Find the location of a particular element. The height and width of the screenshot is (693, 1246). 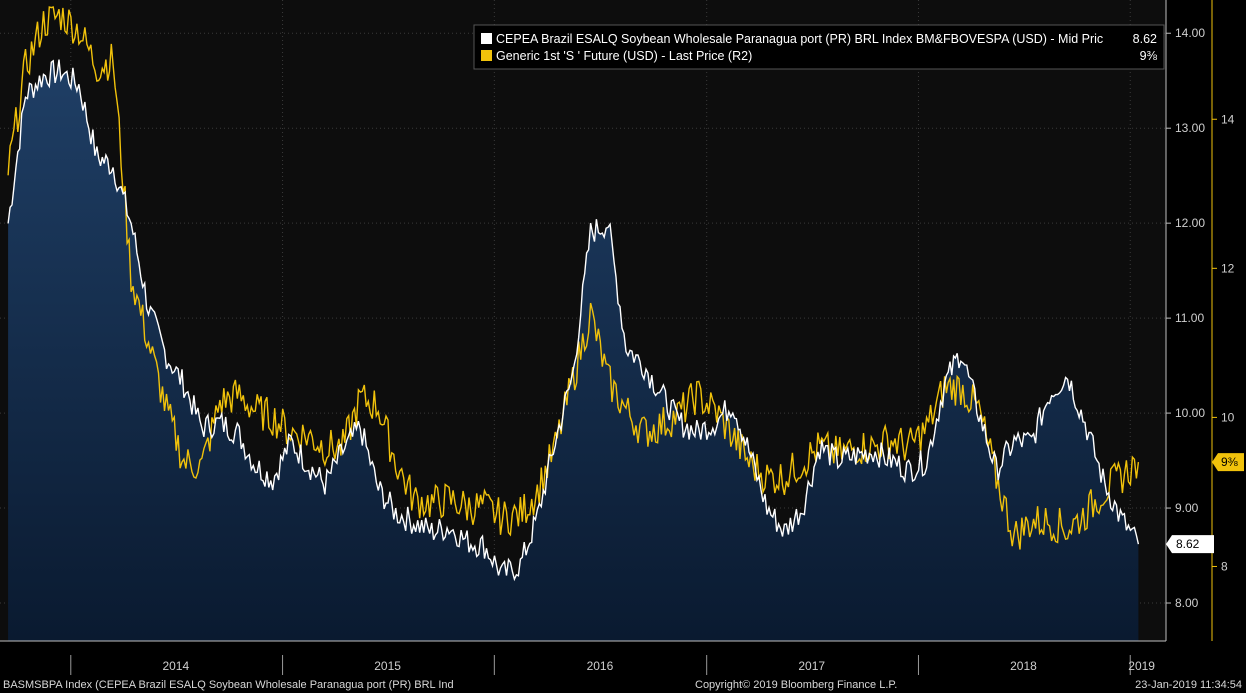

date-axis-tick-label: 2017 is located at coordinates (811, 666).